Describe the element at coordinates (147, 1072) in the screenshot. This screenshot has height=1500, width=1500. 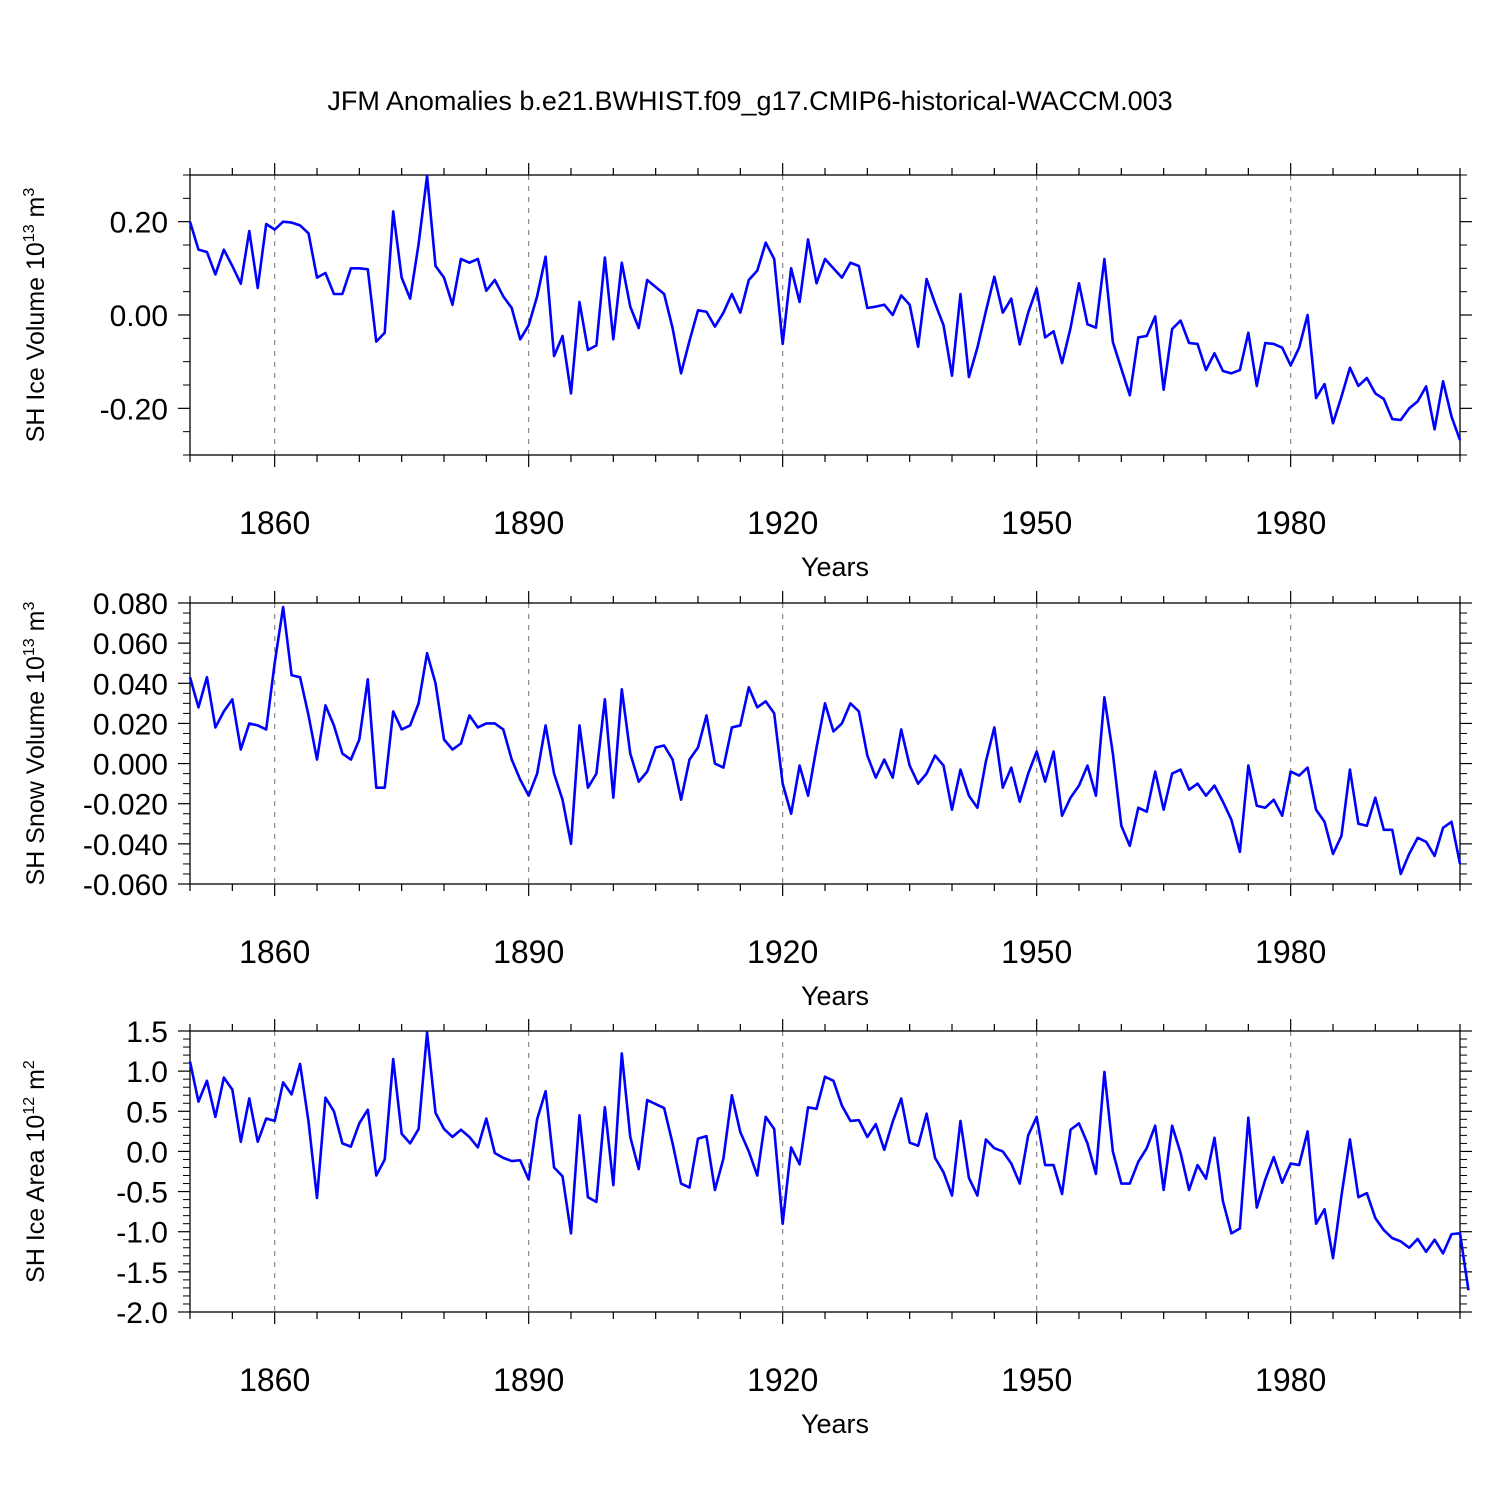
I see `y-tick-label: 1.0` at that location.